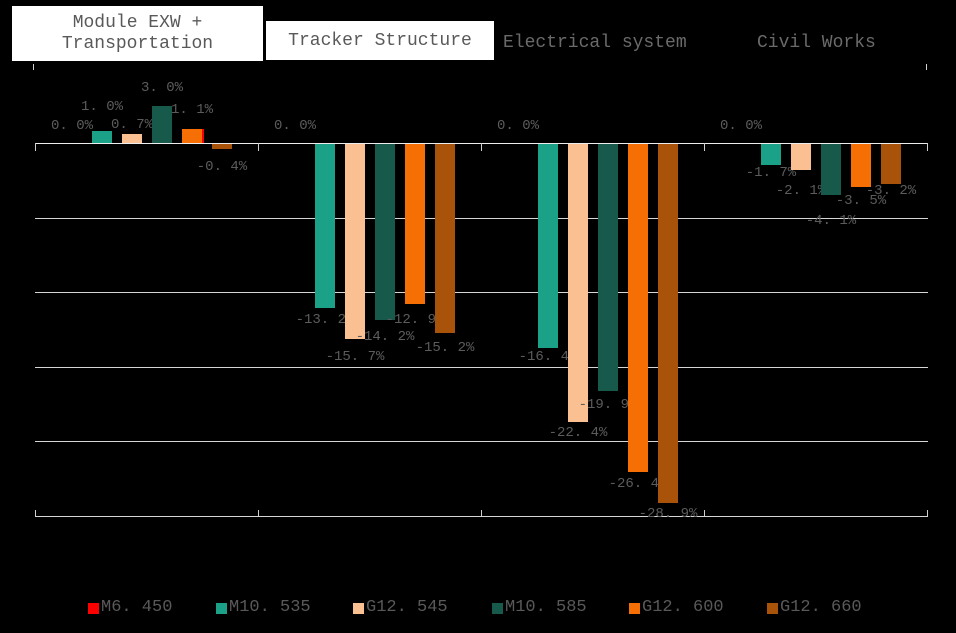  Describe the element at coordinates (137, 44) in the screenshot. I see `title-module-line2: Transportation` at that location.